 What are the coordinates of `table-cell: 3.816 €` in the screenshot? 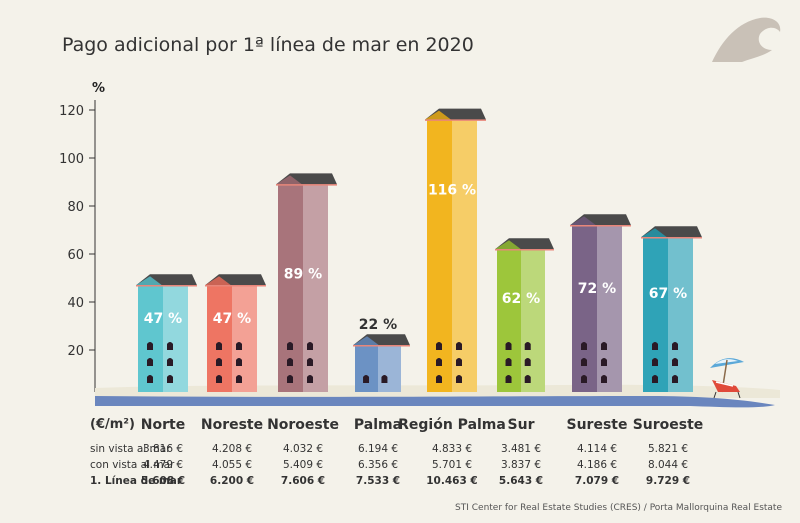 It's located at (163, 449).